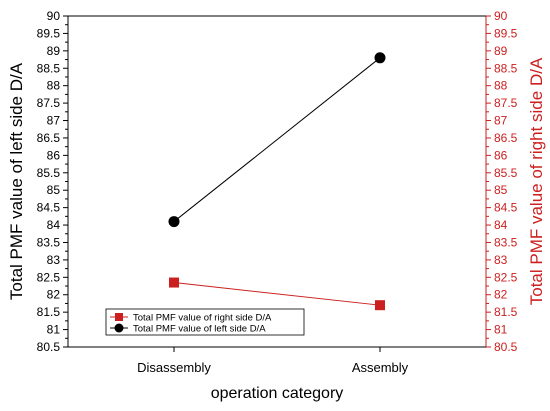 The width and height of the screenshot is (550, 411). I want to click on right-tick-label: 87.5, so click(506, 103).